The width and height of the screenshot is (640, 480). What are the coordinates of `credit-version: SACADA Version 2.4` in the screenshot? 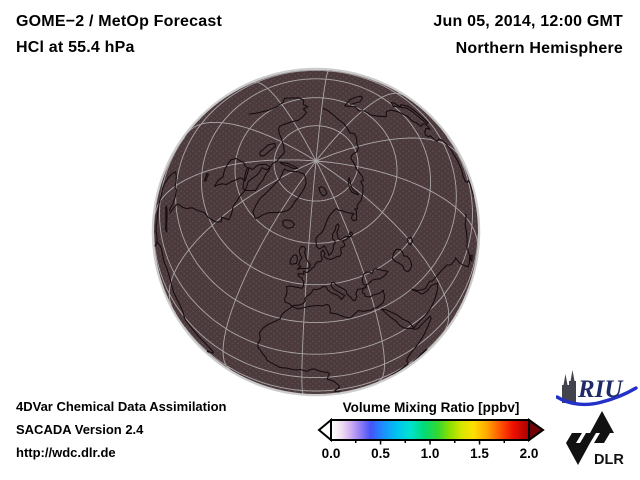 It's located at (80, 429).